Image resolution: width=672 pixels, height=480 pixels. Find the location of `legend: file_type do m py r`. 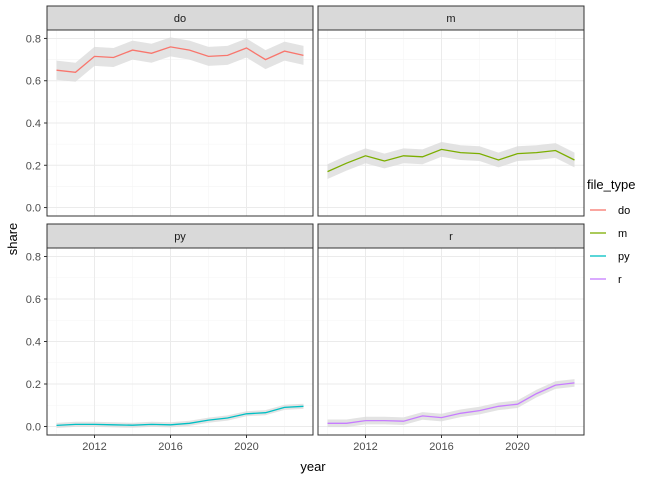

legend: file_type do m py r is located at coordinates (611, 231).